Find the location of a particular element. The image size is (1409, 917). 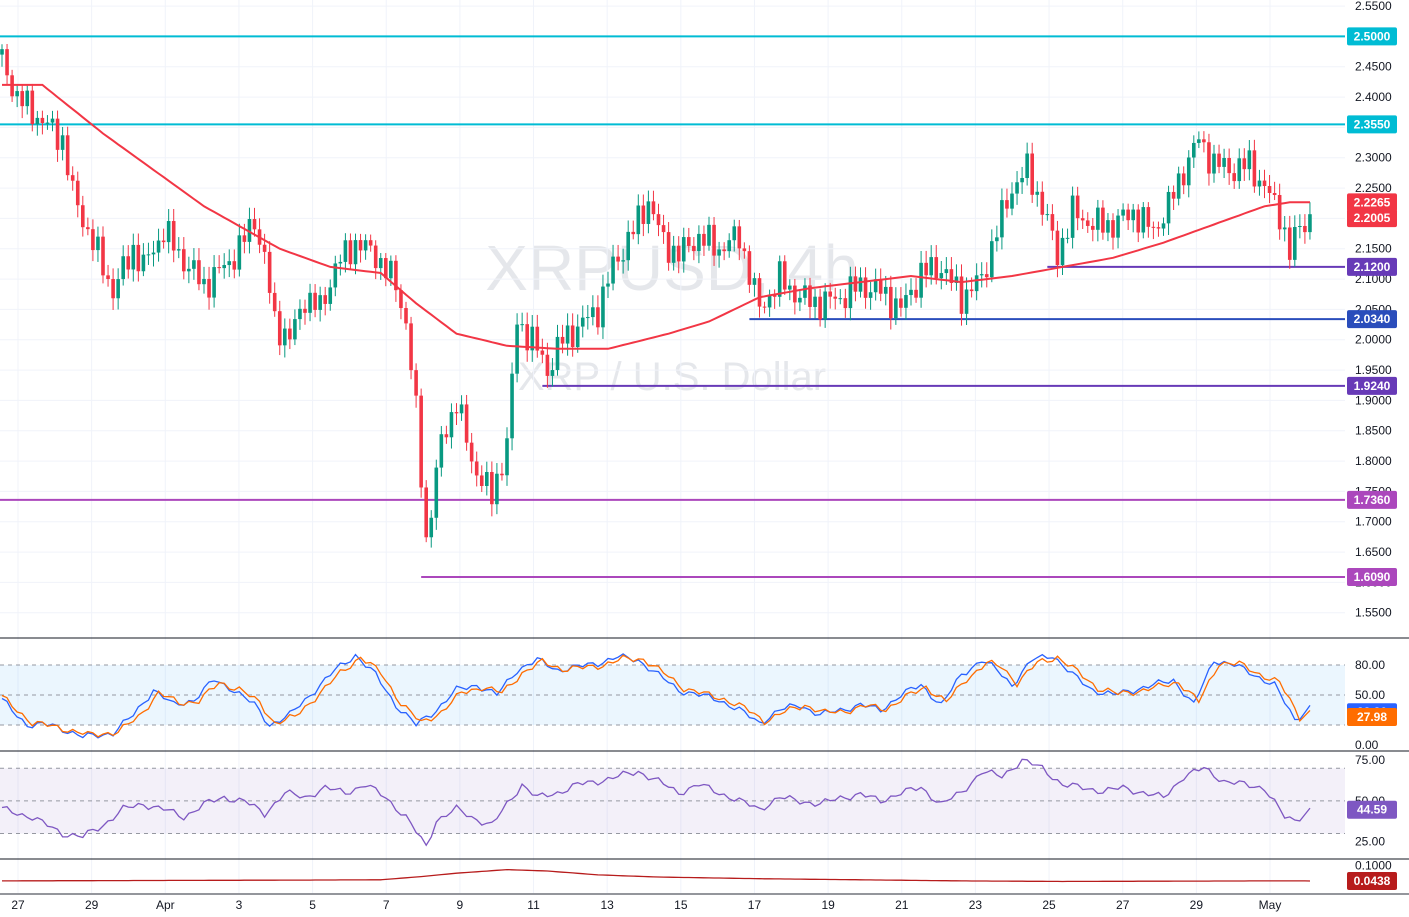

watermark-description: XRP / U.S. Dollar is located at coordinates (672, 377).